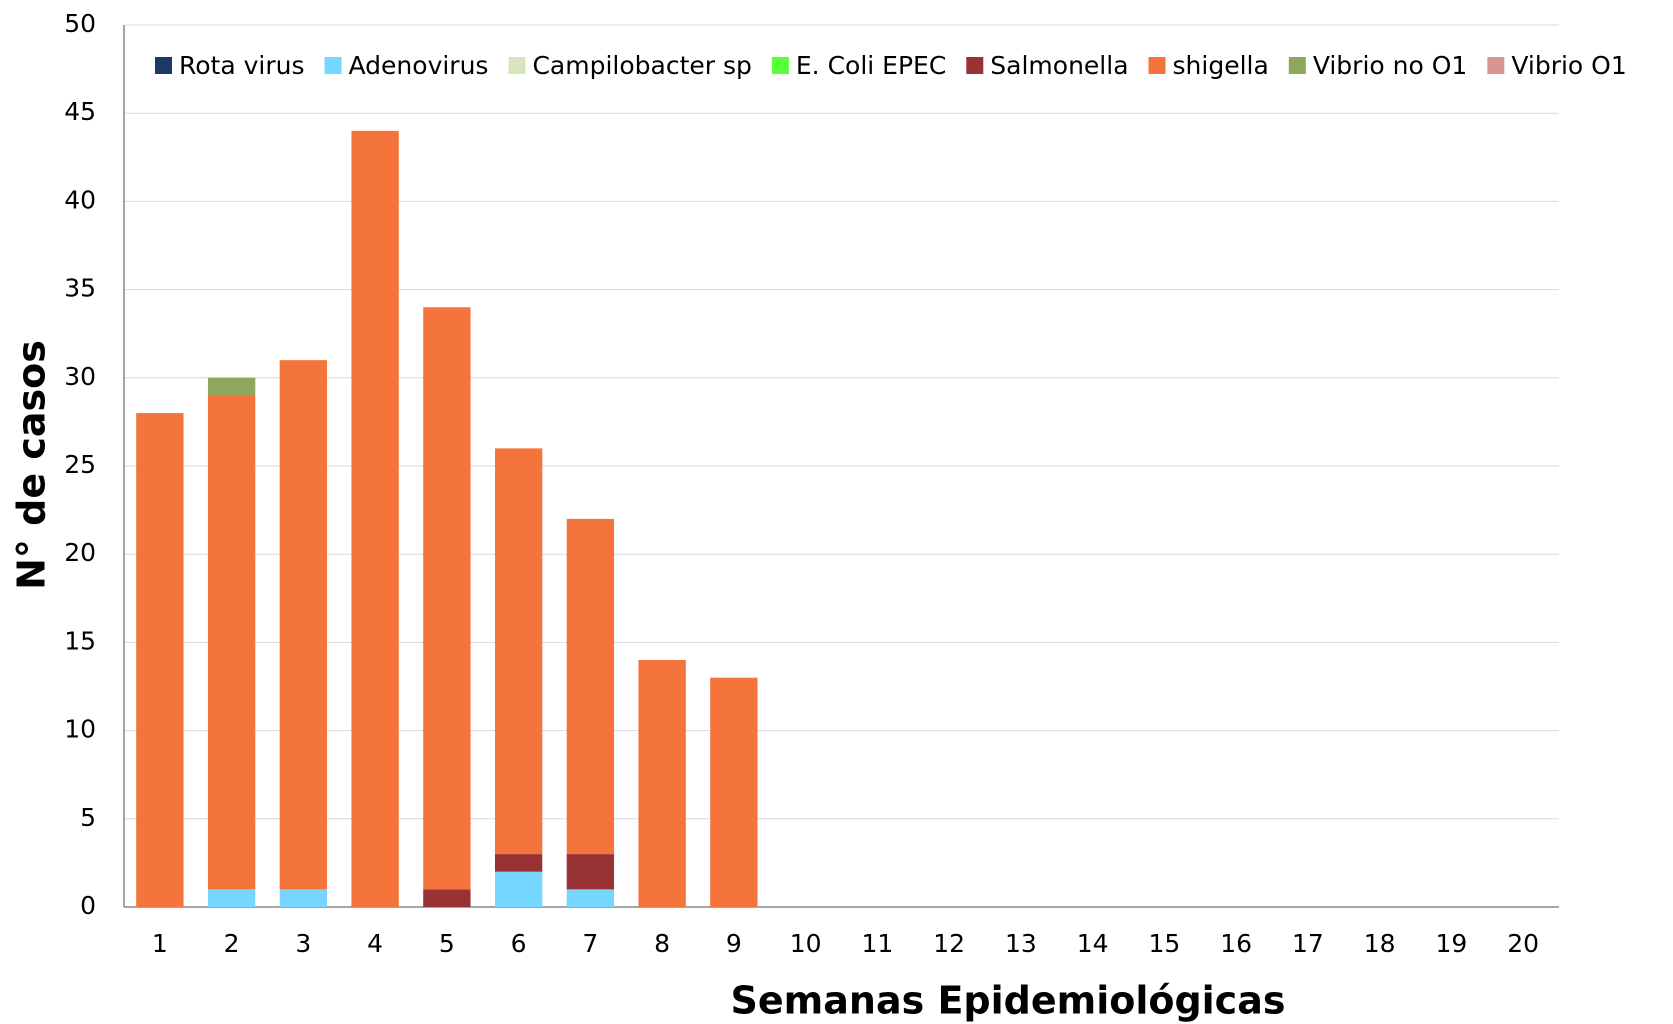 This screenshot has height=1024, width=1673. What do you see at coordinates (160, 943) in the screenshot?
I see `x-tick-label: 1` at bounding box center [160, 943].